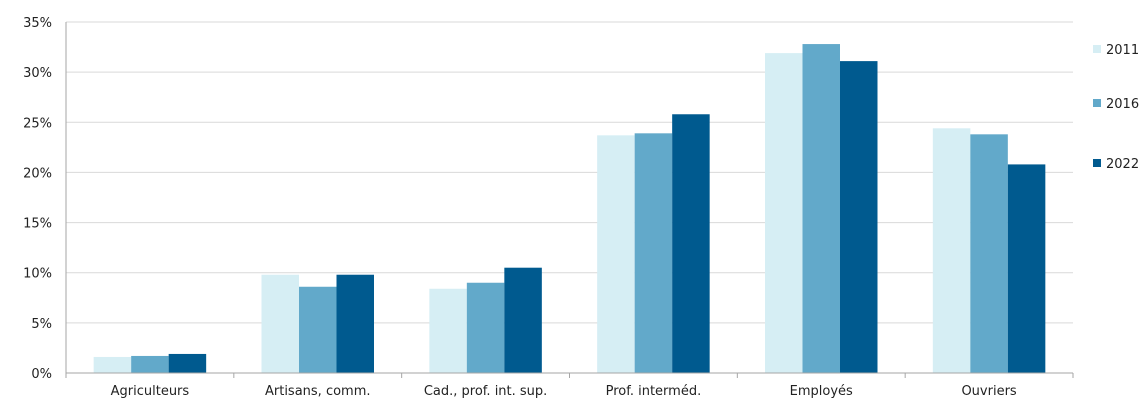 Image resolution: width=1147 pixels, height=405 pixels. Describe the element at coordinates (41, 324) in the screenshot. I see `y-tick-label: 5%` at that location.